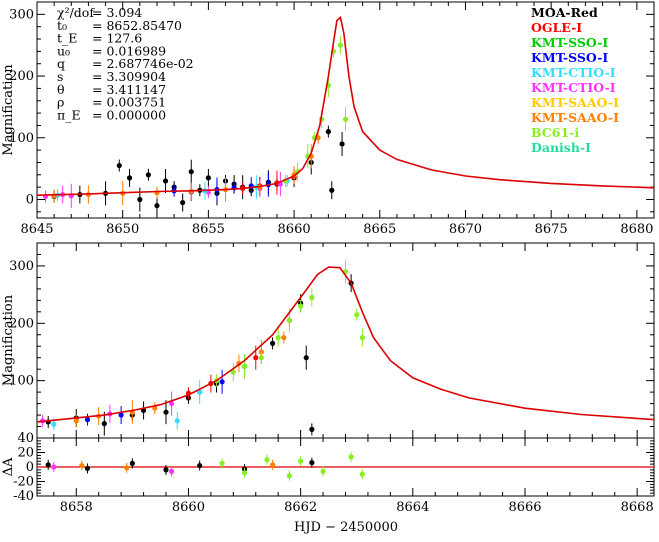 This screenshot has height=542, width=659. I want to click on top-y-axis-title: Magnification, so click(8, 110).